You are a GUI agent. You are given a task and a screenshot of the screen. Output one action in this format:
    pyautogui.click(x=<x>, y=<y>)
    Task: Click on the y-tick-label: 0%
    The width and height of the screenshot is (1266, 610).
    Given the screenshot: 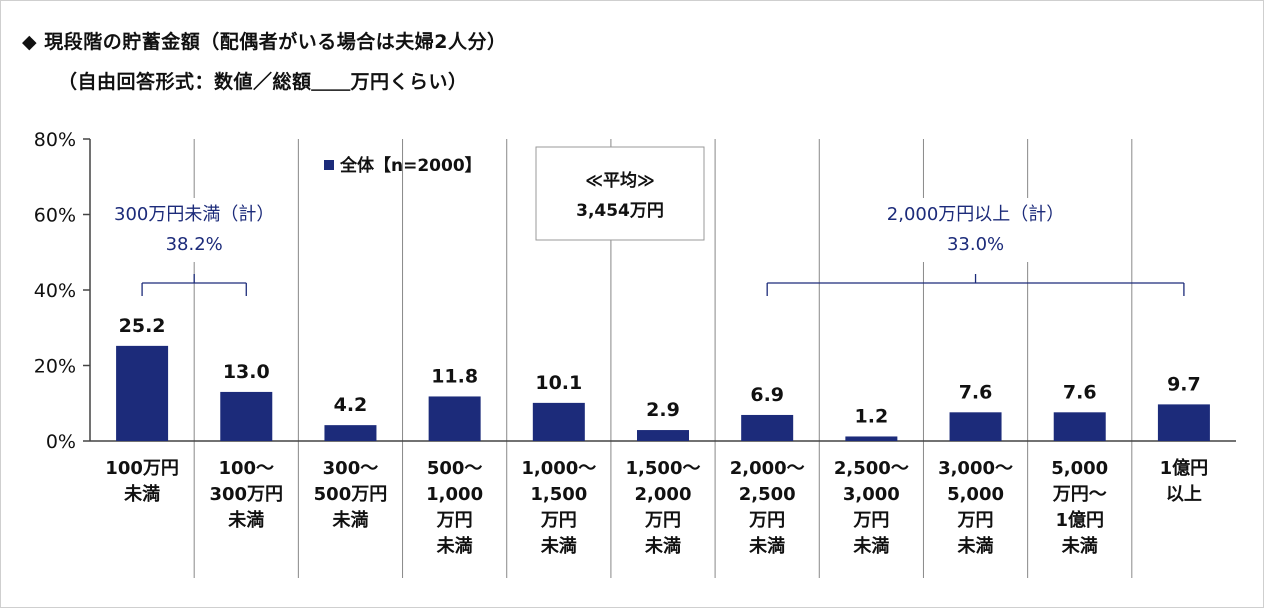 What is the action you would take?
    pyautogui.click(x=61, y=442)
    